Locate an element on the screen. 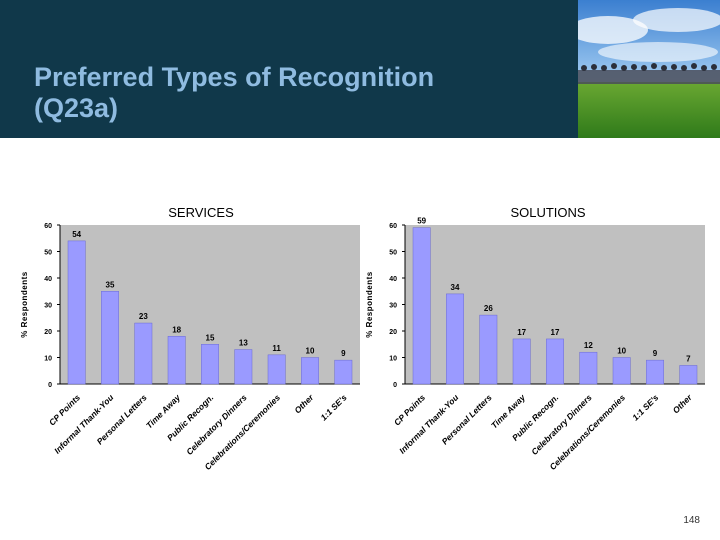 This screenshot has width=720, height=540. services-y-tick-label: 10 is located at coordinates (48, 359).